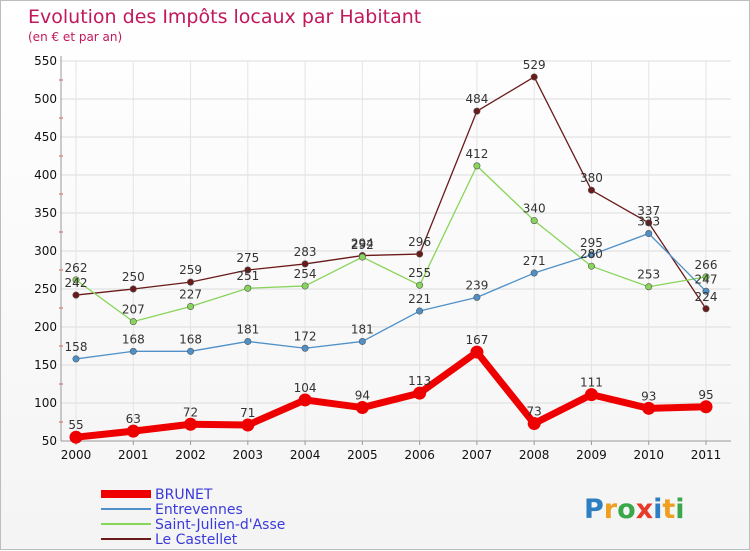 This screenshot has height=551, width=750. I want to click on logo-letter: r, so click(611, 509).